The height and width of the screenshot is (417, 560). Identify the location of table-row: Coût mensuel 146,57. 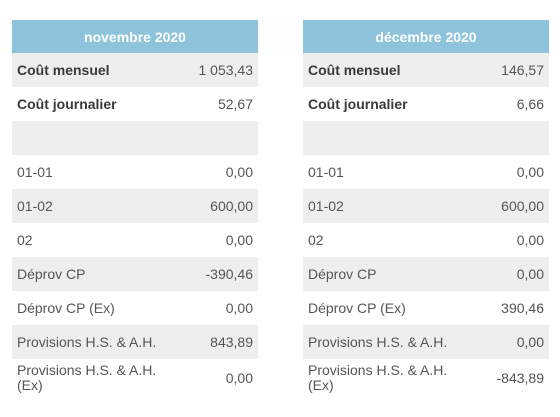
(426, 70).